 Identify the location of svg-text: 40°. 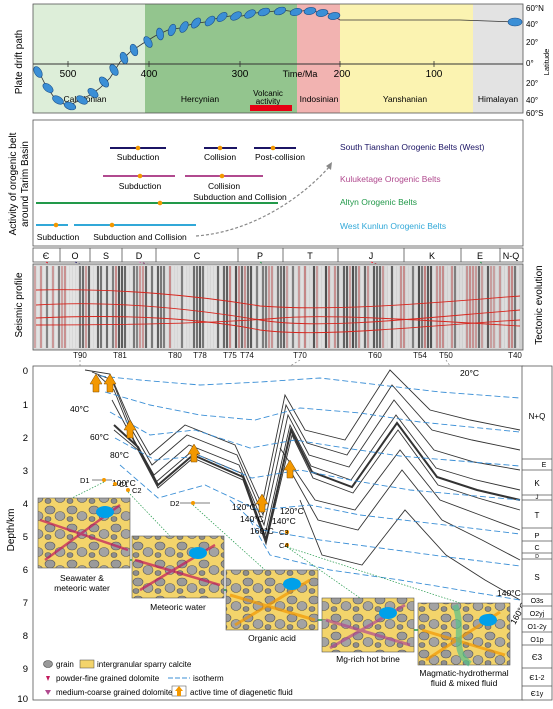
(532, 24).